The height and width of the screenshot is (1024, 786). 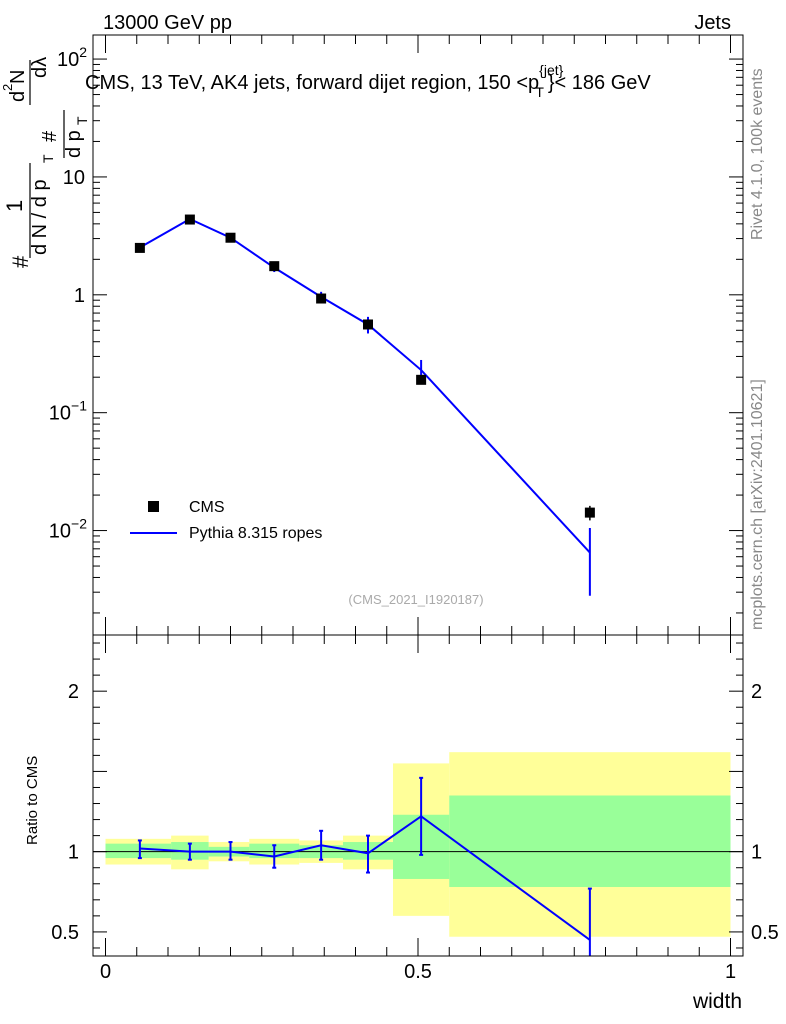 I want to click on title-superscript: {jet}, so click(x=551, y=70).